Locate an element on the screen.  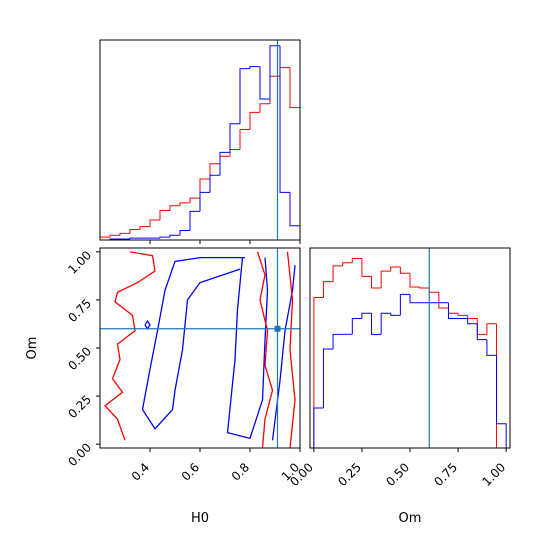
x-tick-label: 0.50 is located at coordinates (397, 474).